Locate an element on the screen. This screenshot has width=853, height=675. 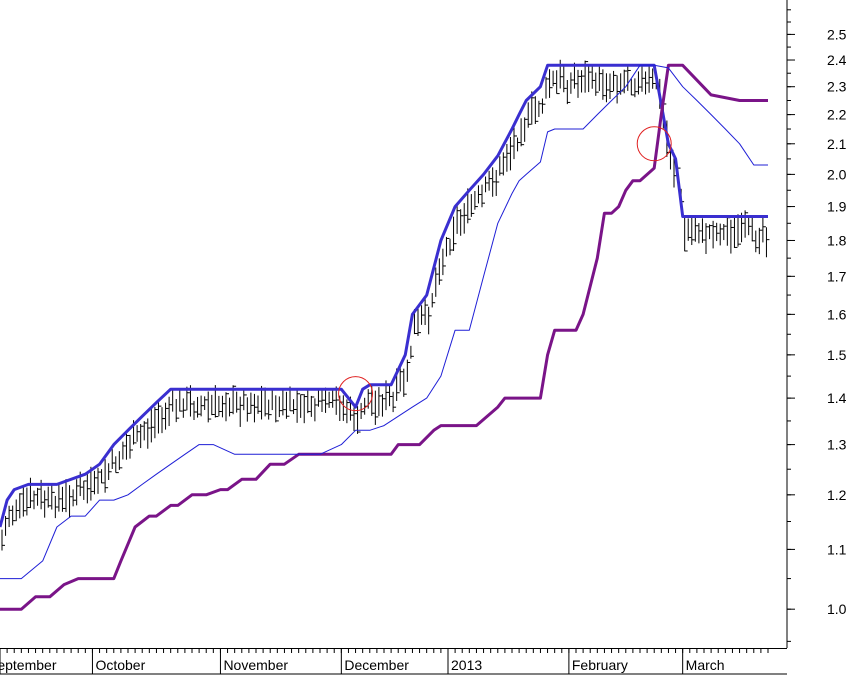
y-tick-label: 1.6 is located at coordinates (837, 314).